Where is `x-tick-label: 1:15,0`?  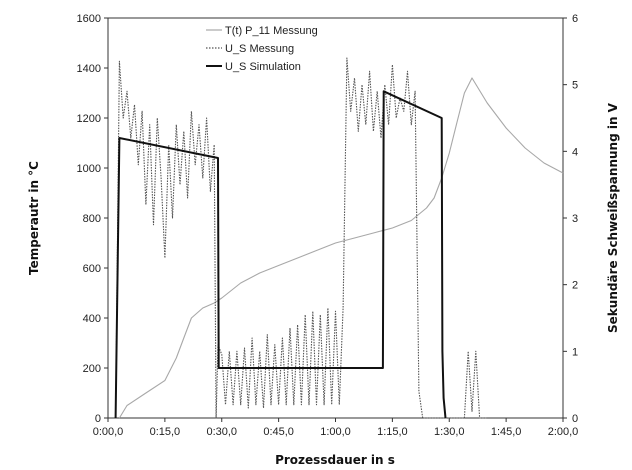 x-tick-label: 1:15,0 is located at coordinates (392, 432).